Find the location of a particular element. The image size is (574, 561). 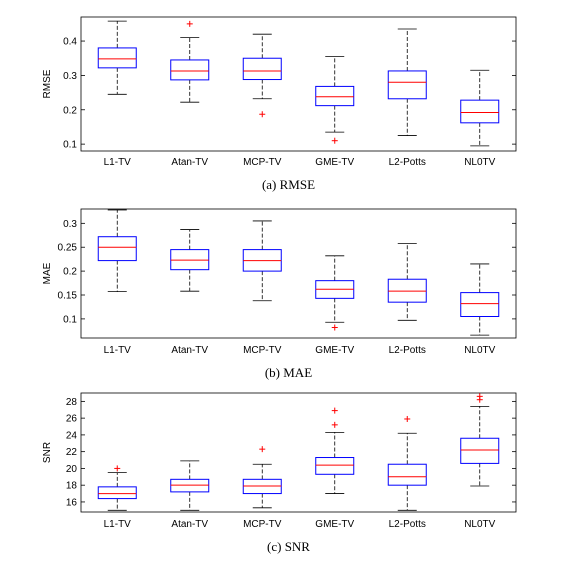

y-tick-label: 28 is located at coordinates (72, 402).